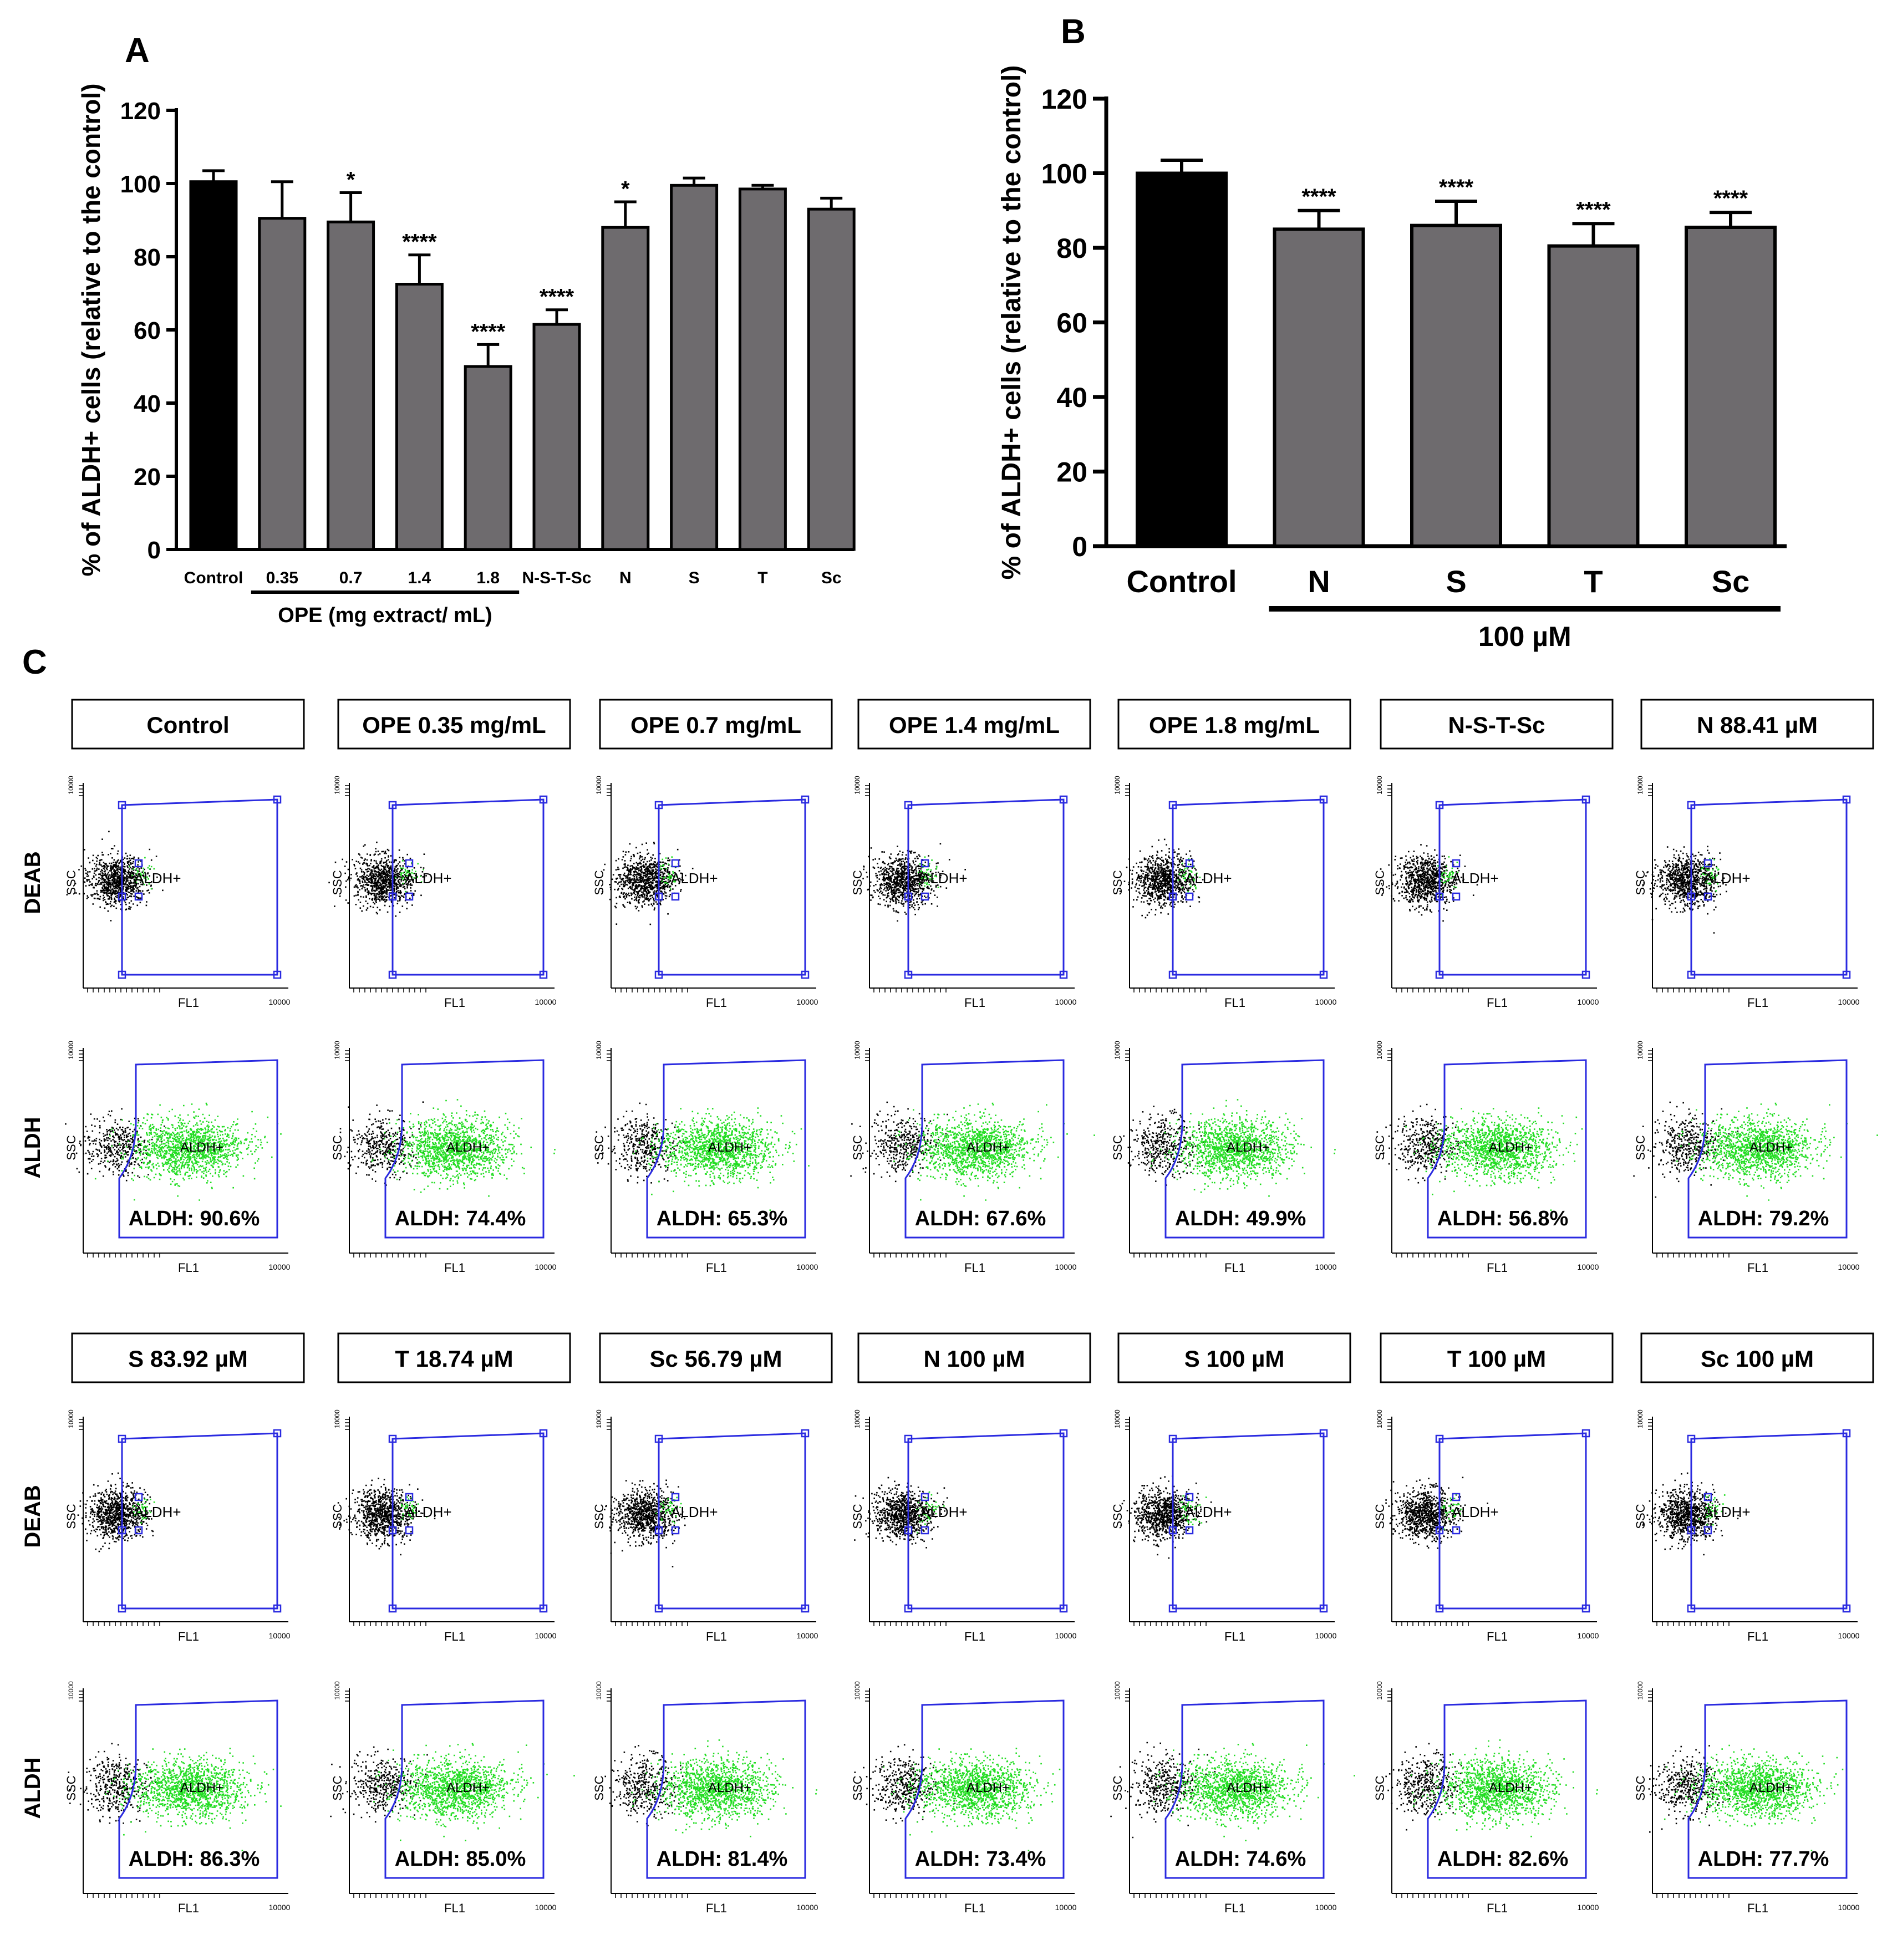  I want to click on flow-plot-top-2: SSC FL1 10000 10000 ALDH+ ALDH: 65.3%, so click(705, 1158).